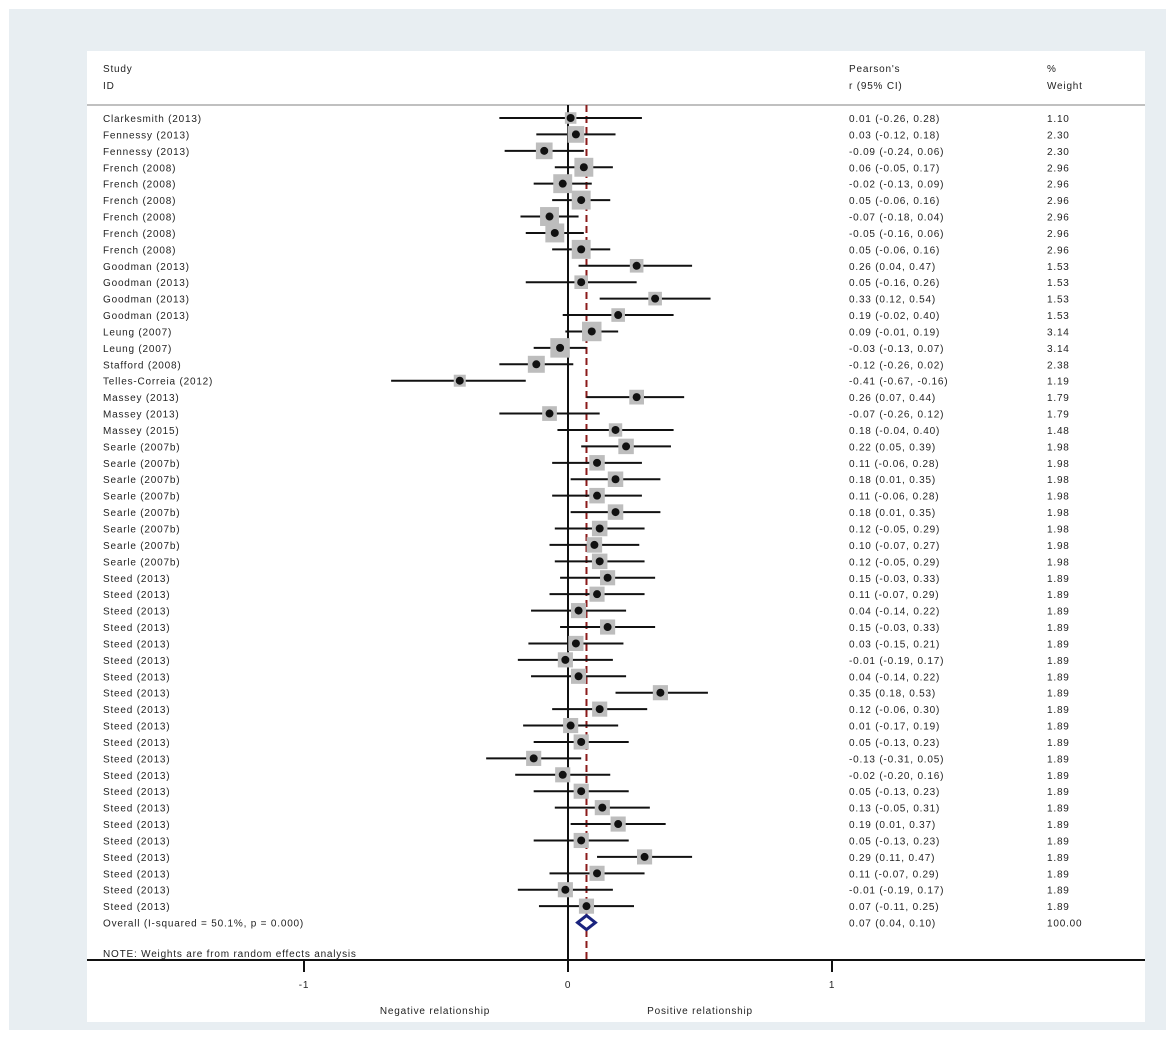 Image resolution: width=1176 pixels, height=1039 pixels. Describe the element at coordinates (141, 415) in the screenshot. I see `study-label: Massey (2013)` at that location.